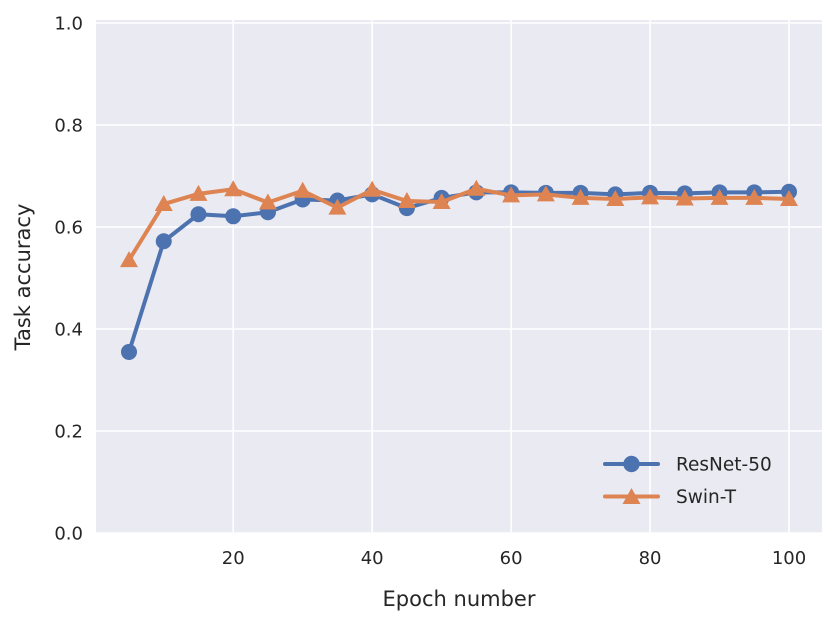  I want to click on y-tick-label-0.4: 0.4, so click(68, 330).